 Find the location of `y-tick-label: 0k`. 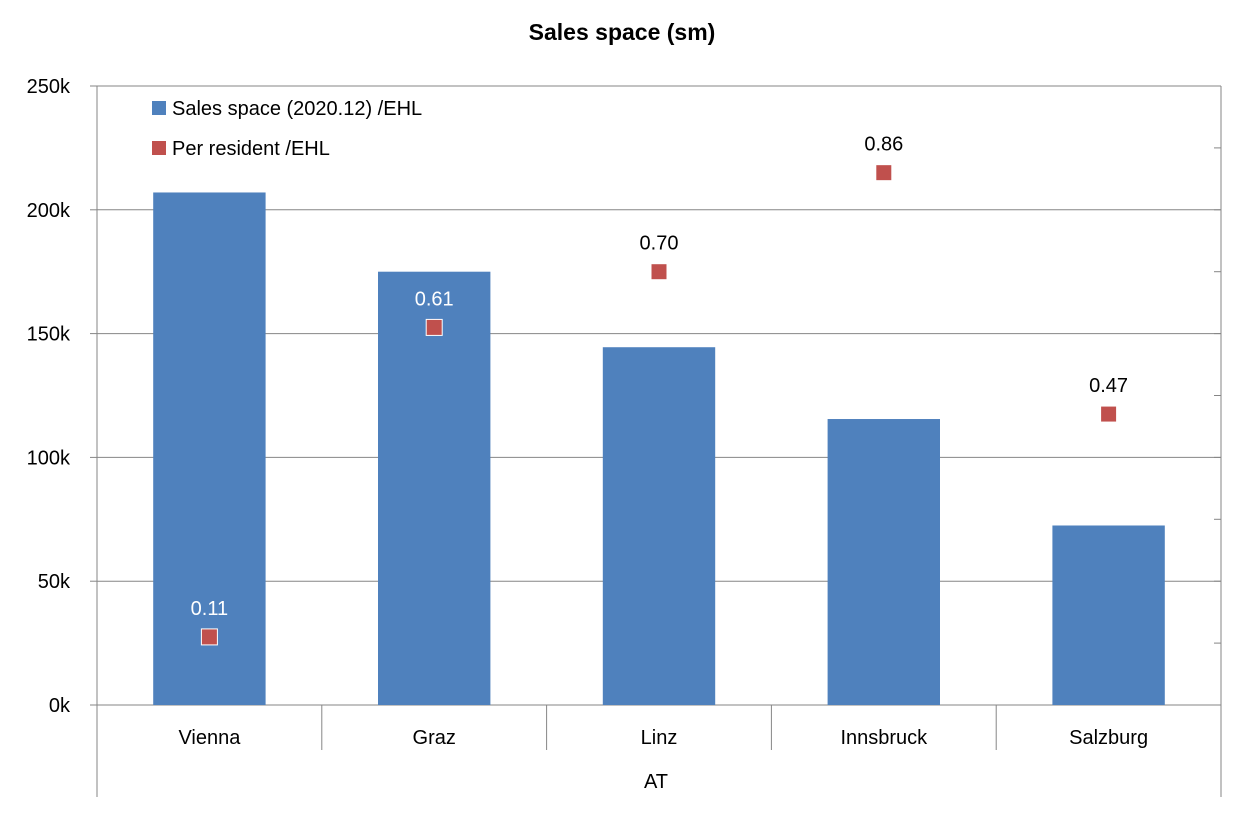

y-tick-label: 0k is located at coordinates (60, 706).